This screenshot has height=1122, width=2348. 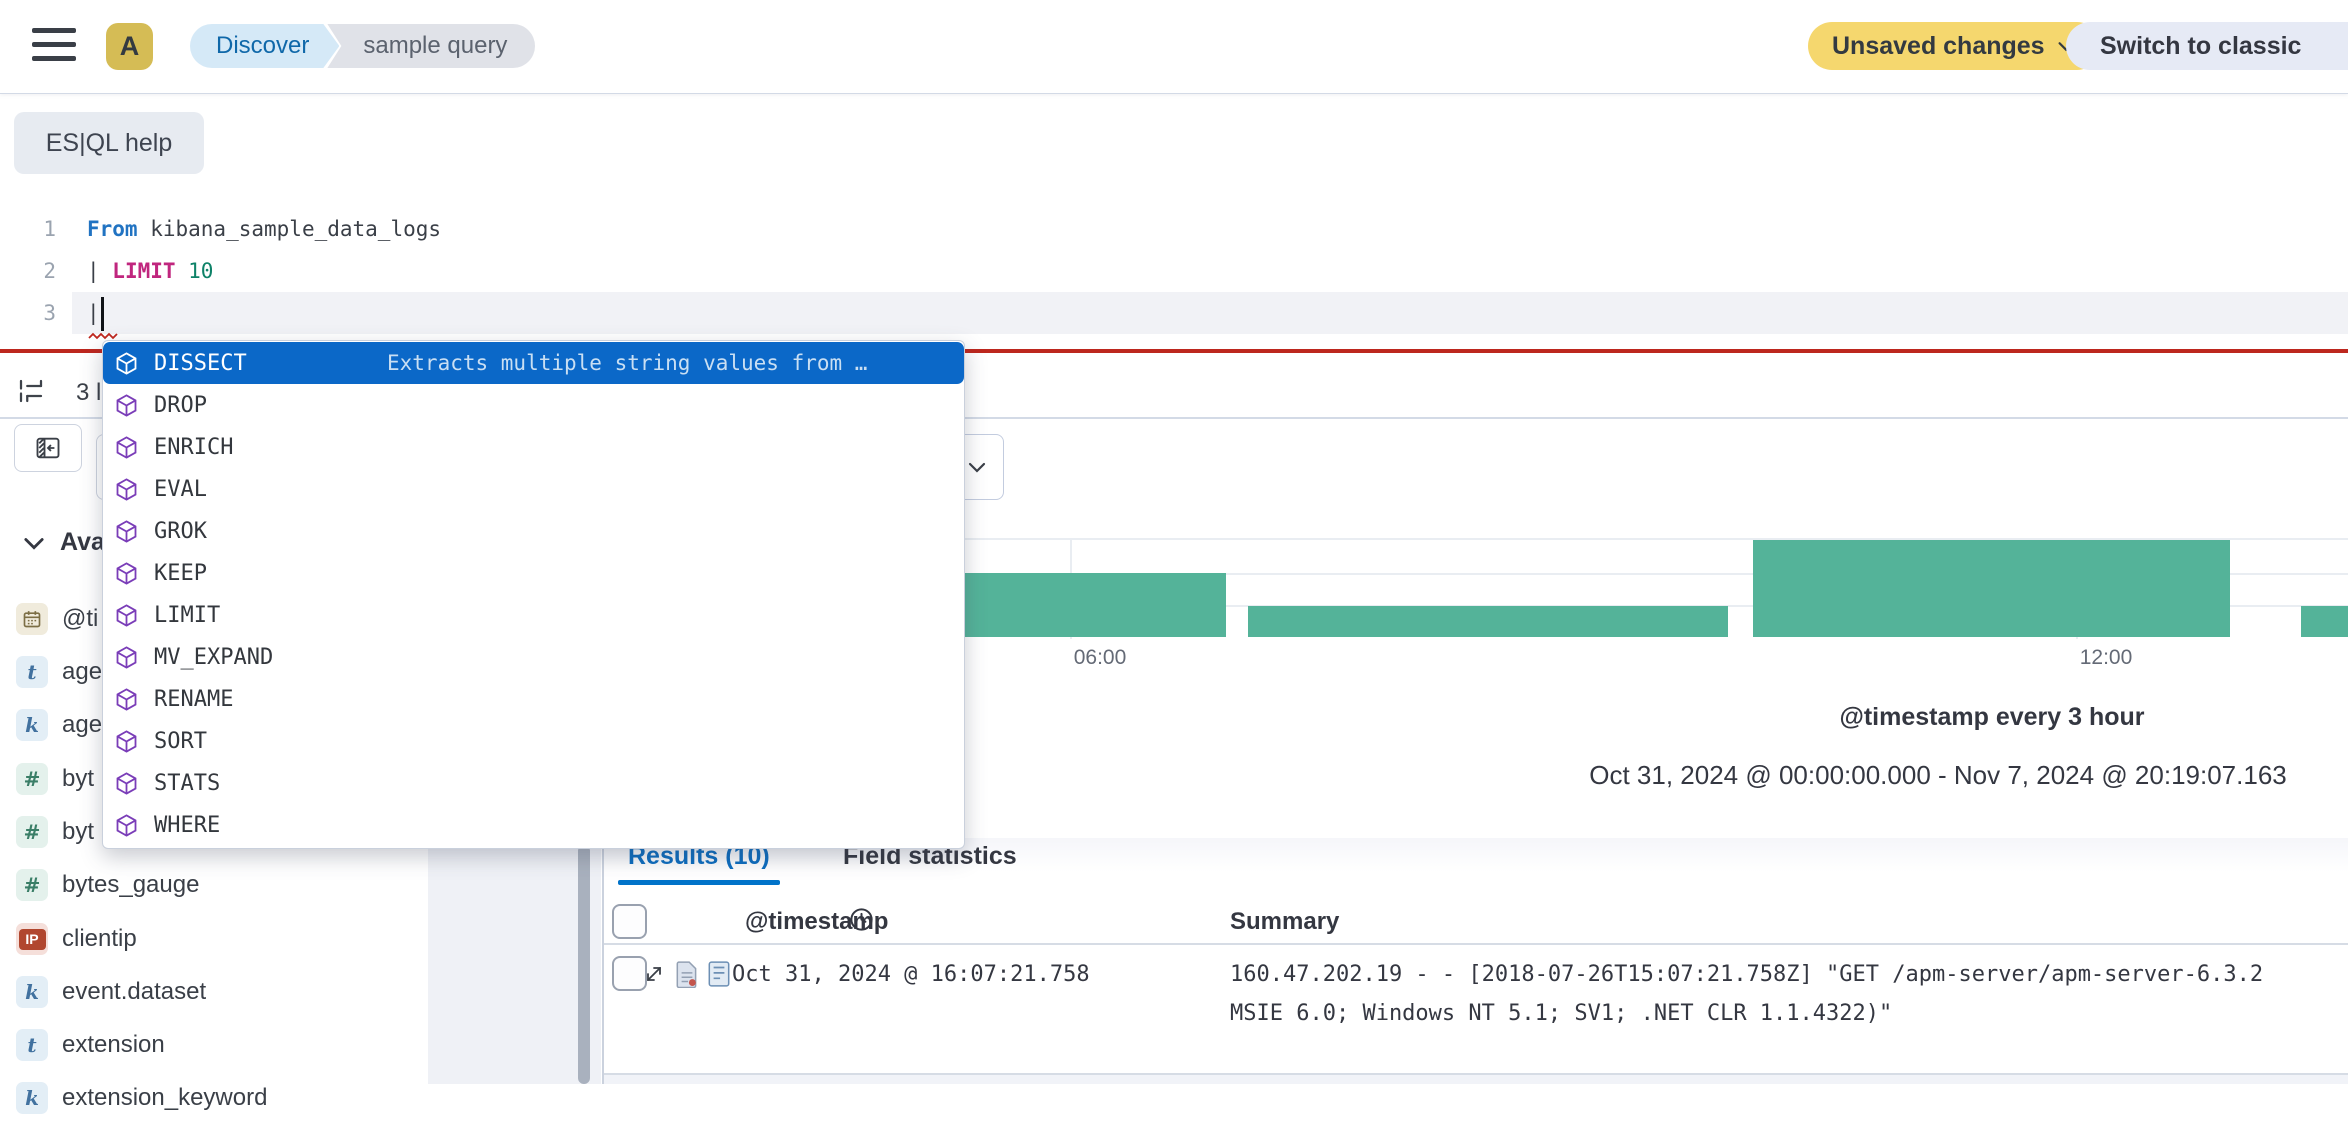 I want to click on cell-timestamp: Oct 31, 2024 @ 16:07:21.758, so click(x=911, y=974).